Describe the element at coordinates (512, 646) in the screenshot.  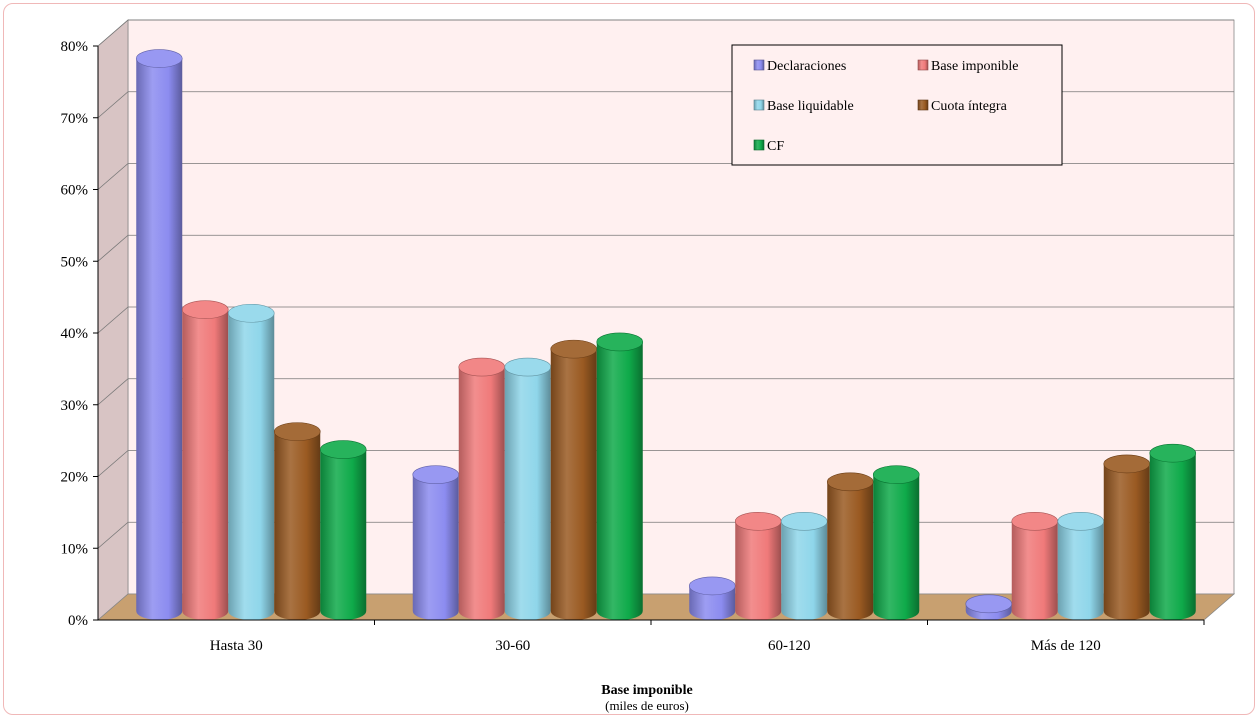
I see `x-tick-label: 30-60` at that location.